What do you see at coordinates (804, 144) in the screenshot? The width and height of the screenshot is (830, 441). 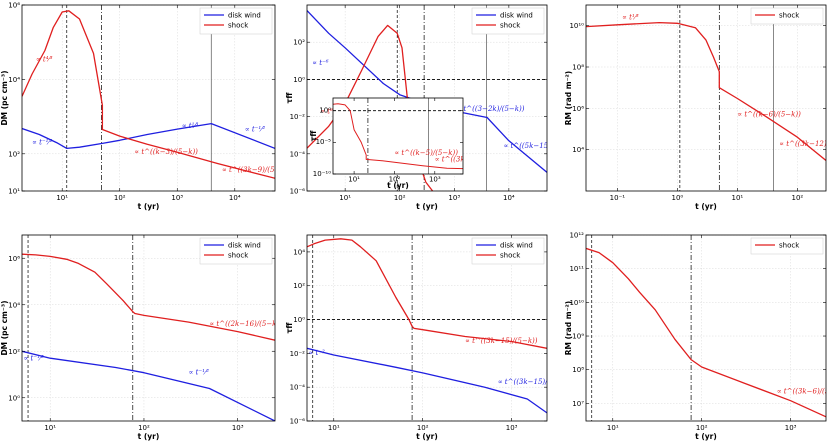 I see `scaling-annotation: ∝ t^((3k−12)/(5−k))` at bounding box center [804, 144].